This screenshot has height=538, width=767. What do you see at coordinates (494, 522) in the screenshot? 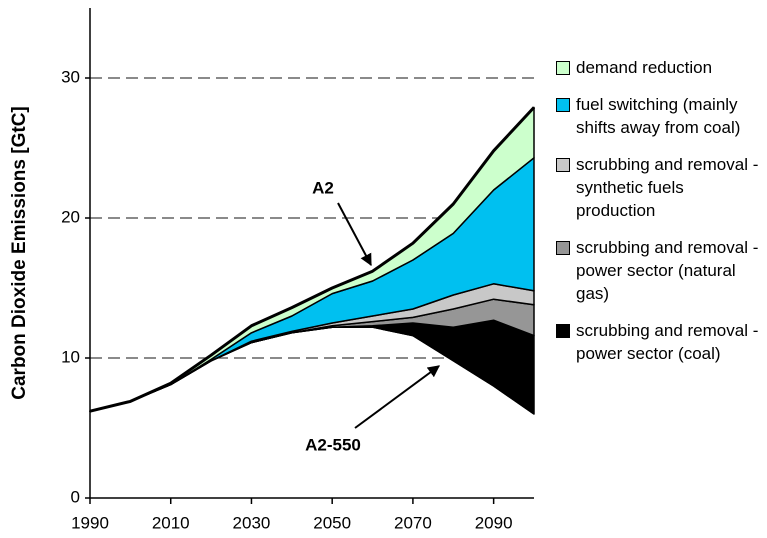
I see `x-tick-label: 2090` at bounding box center [494, 522].